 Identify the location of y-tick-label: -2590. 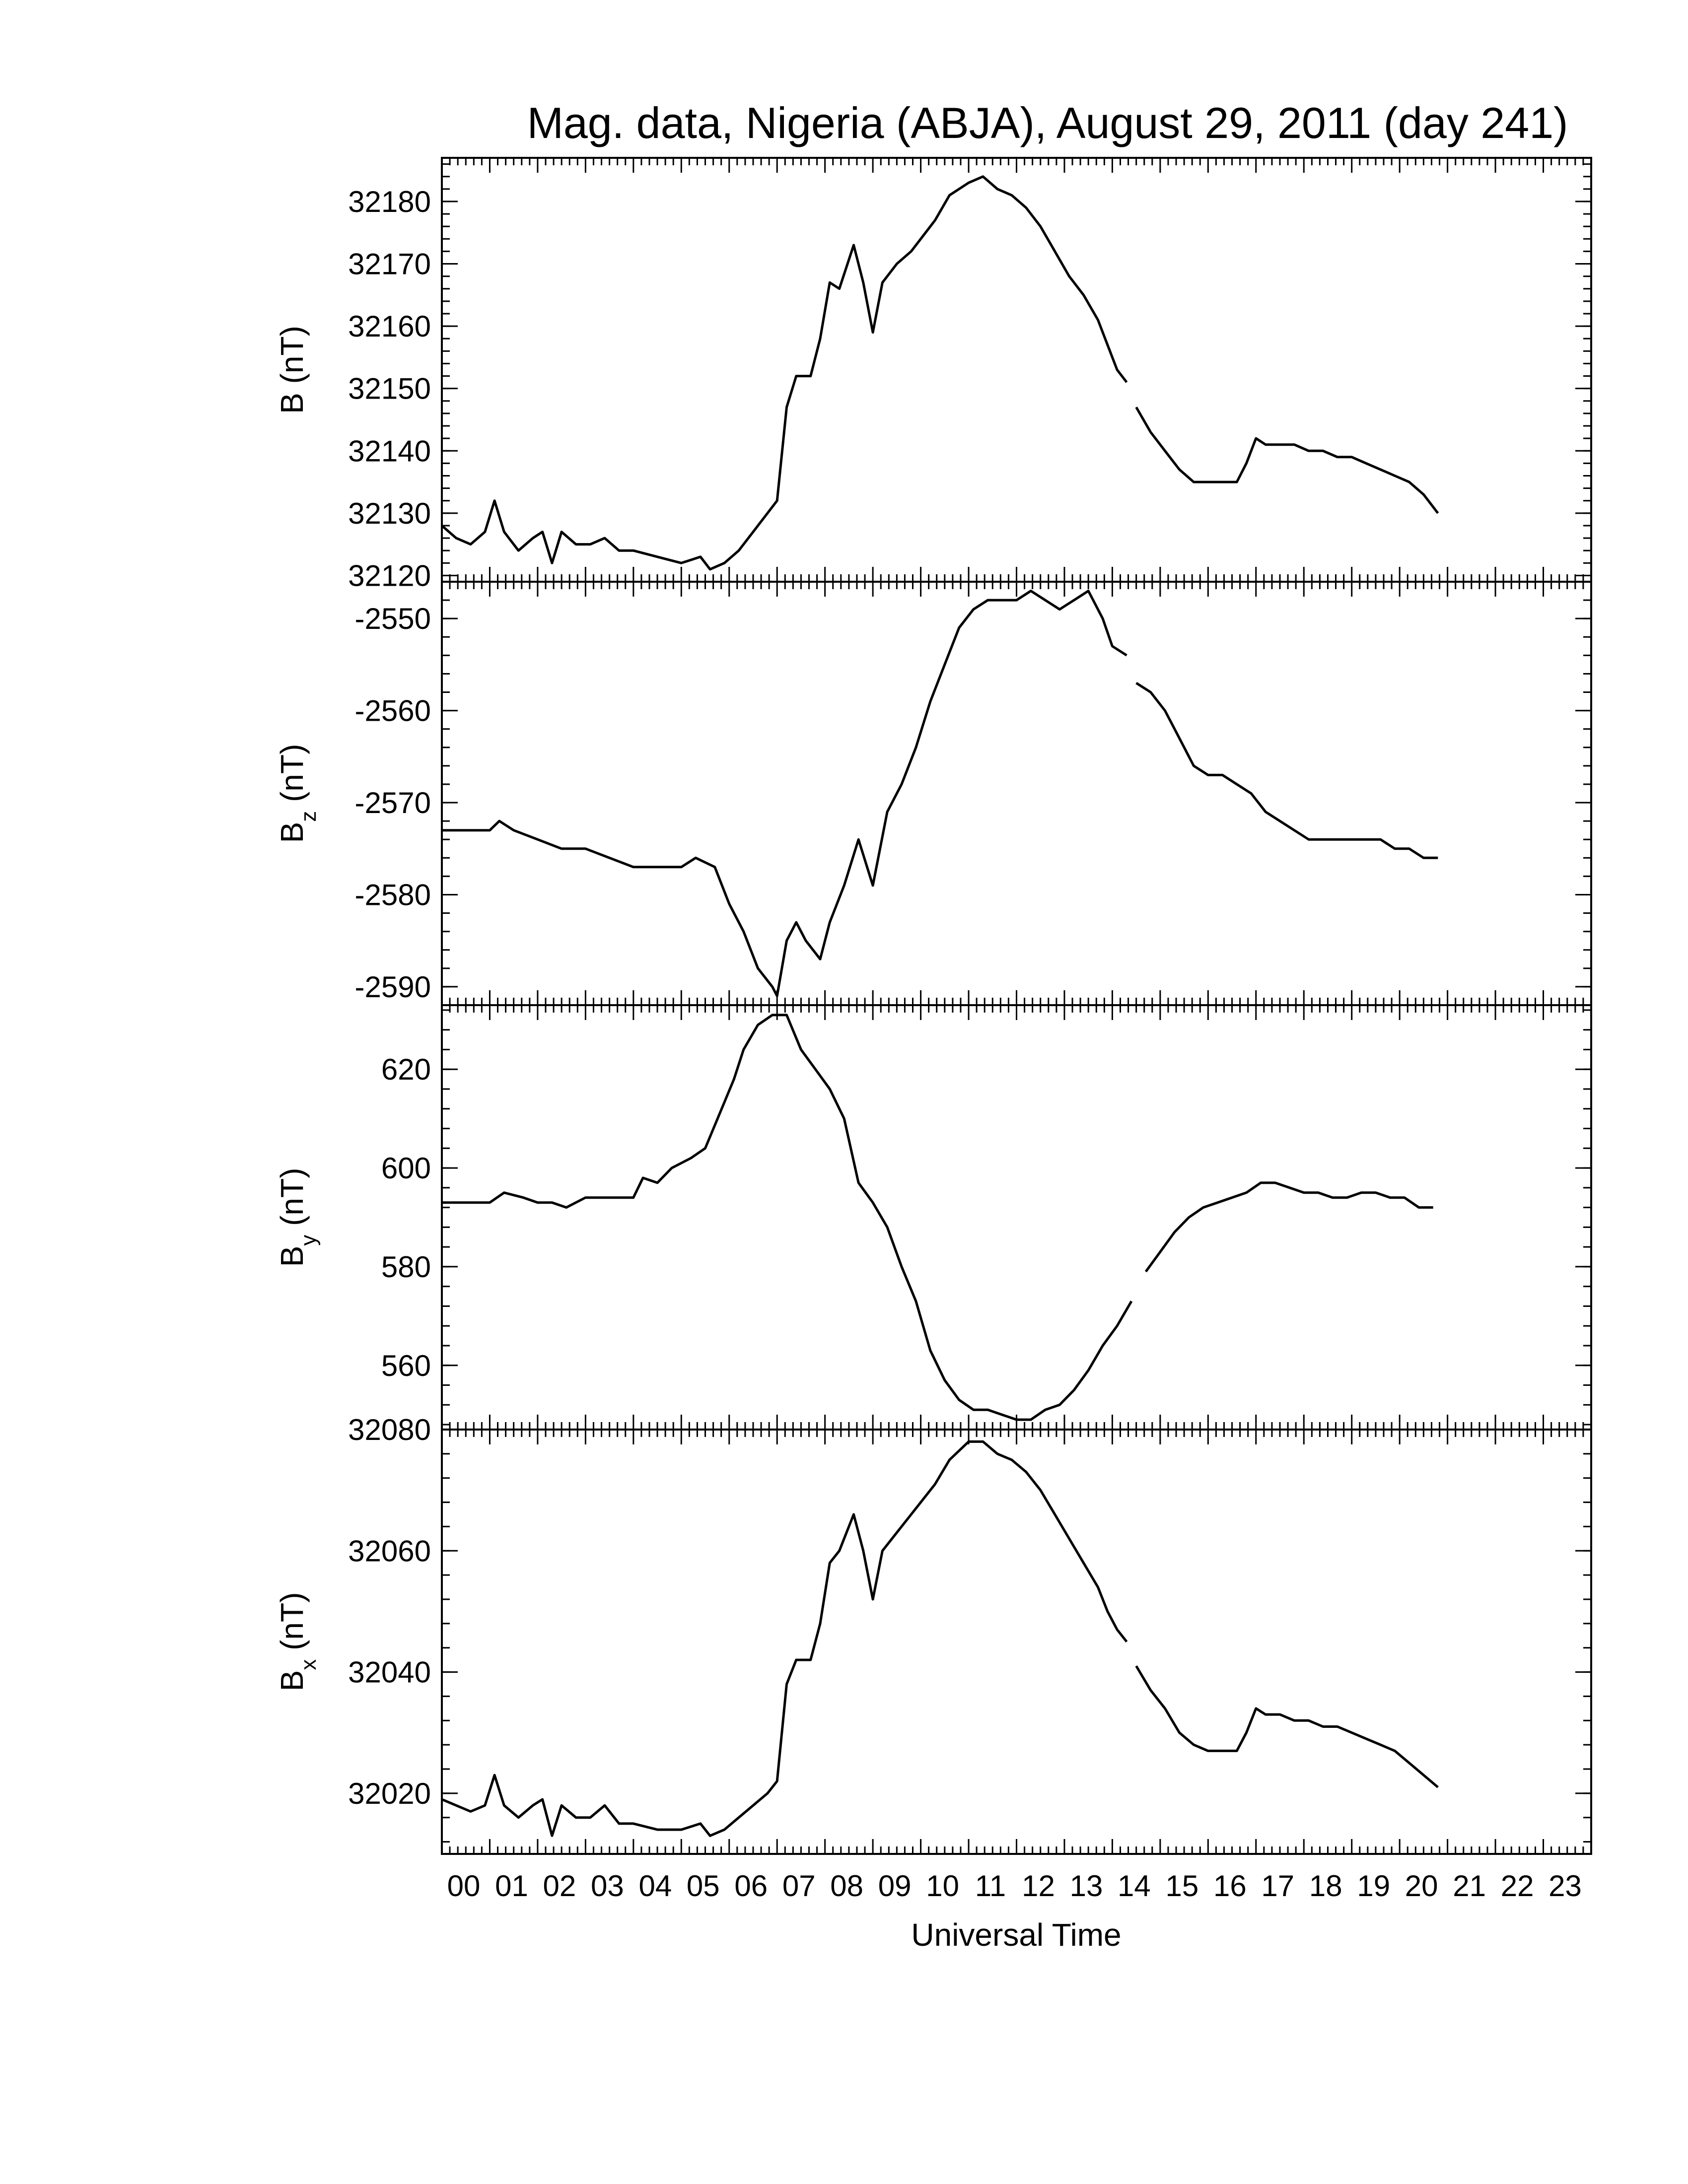
(393, 987).